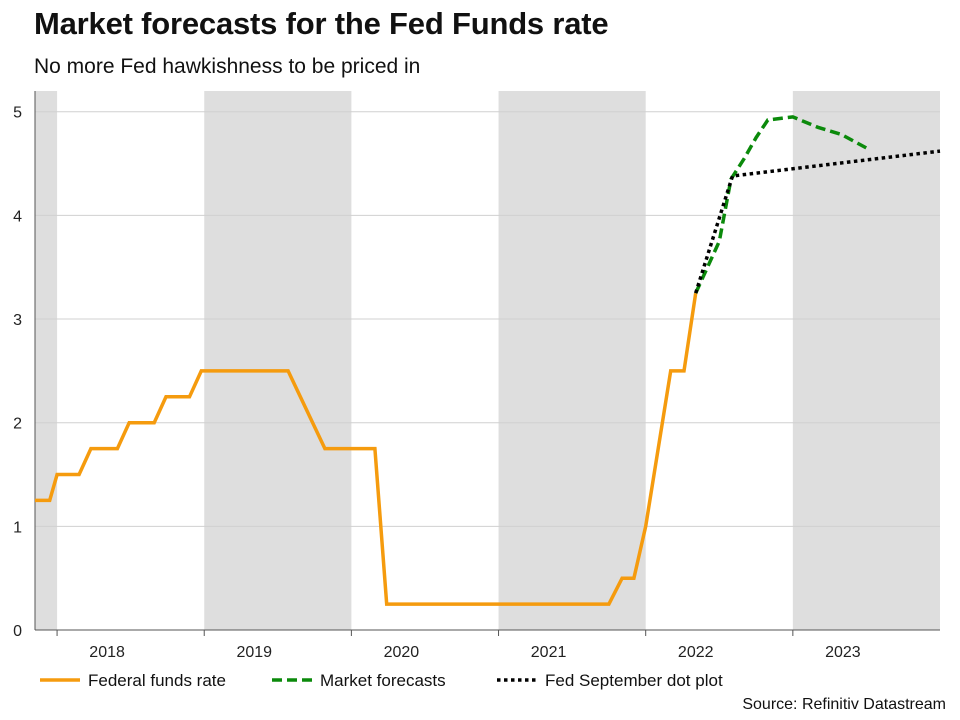  Describe the element at coordinates (634, 680) in the screenshot. I see `legend-label: Fed September dot plot` at that location.